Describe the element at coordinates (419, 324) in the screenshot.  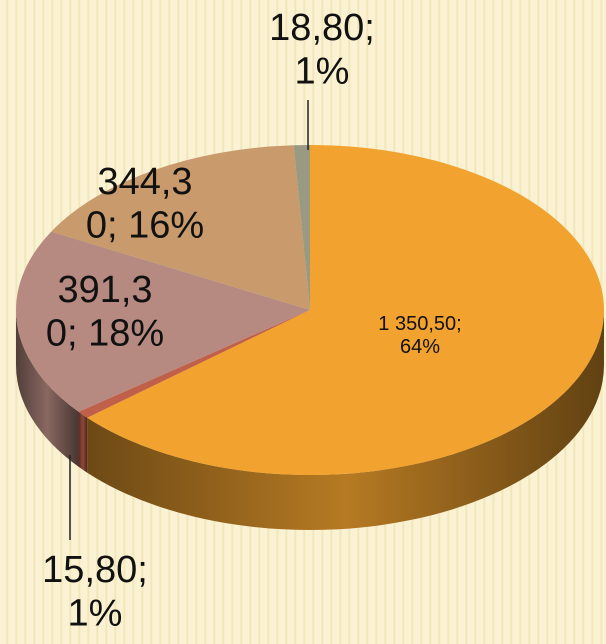
I see `data-label-line: 1 350,50;` at that location.